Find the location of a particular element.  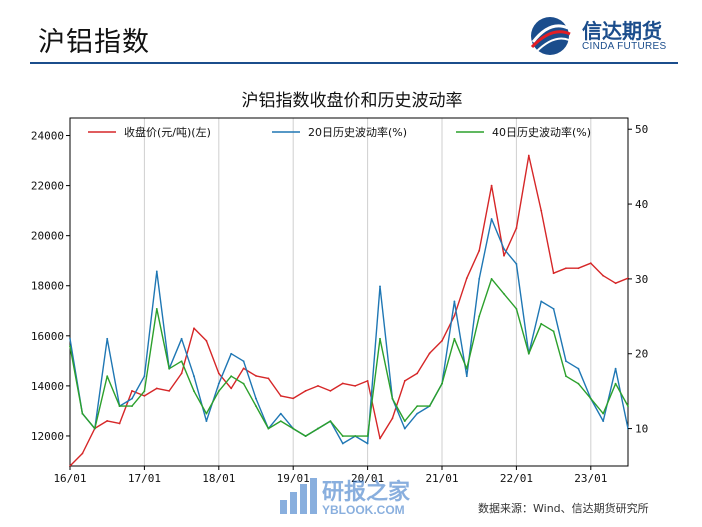

y-left-tick-label: 14000 is located at coordinates (47, 386).